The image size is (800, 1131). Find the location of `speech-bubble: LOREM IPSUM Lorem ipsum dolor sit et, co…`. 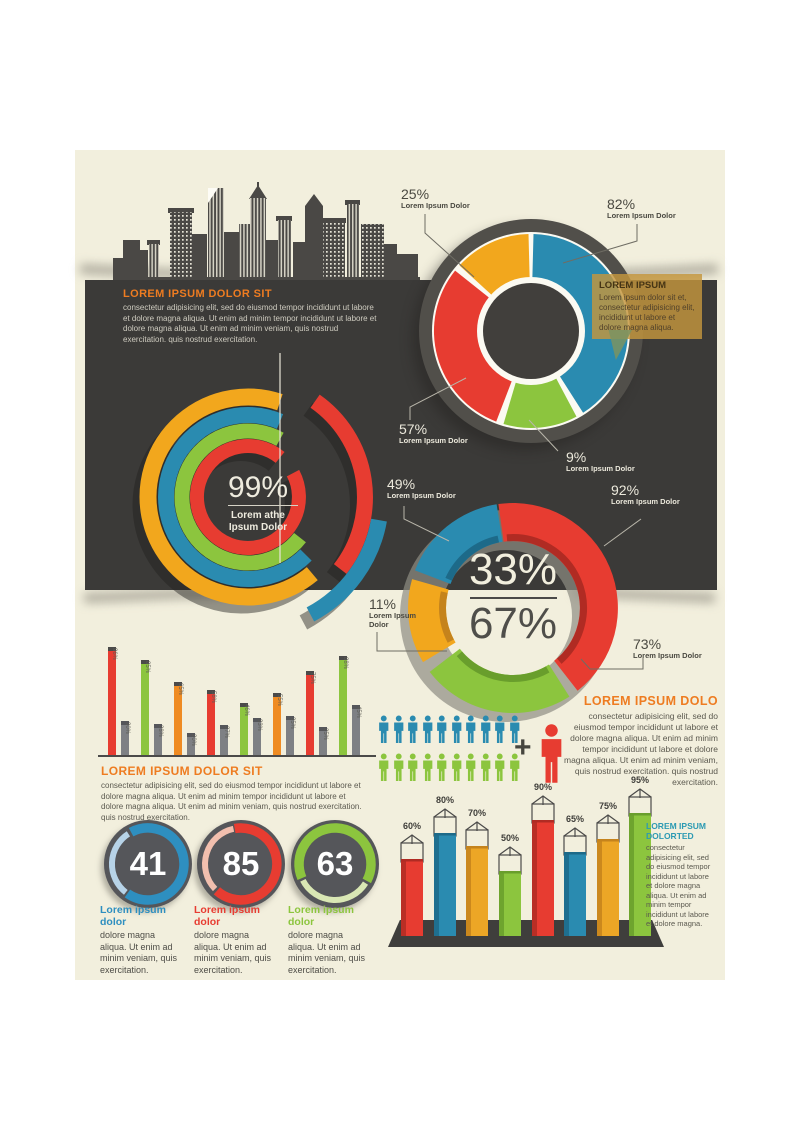

speech-bubble: LOREM IPSUM Lorem ipsum dolor sit et, co… is located at coordinates (647, 306).